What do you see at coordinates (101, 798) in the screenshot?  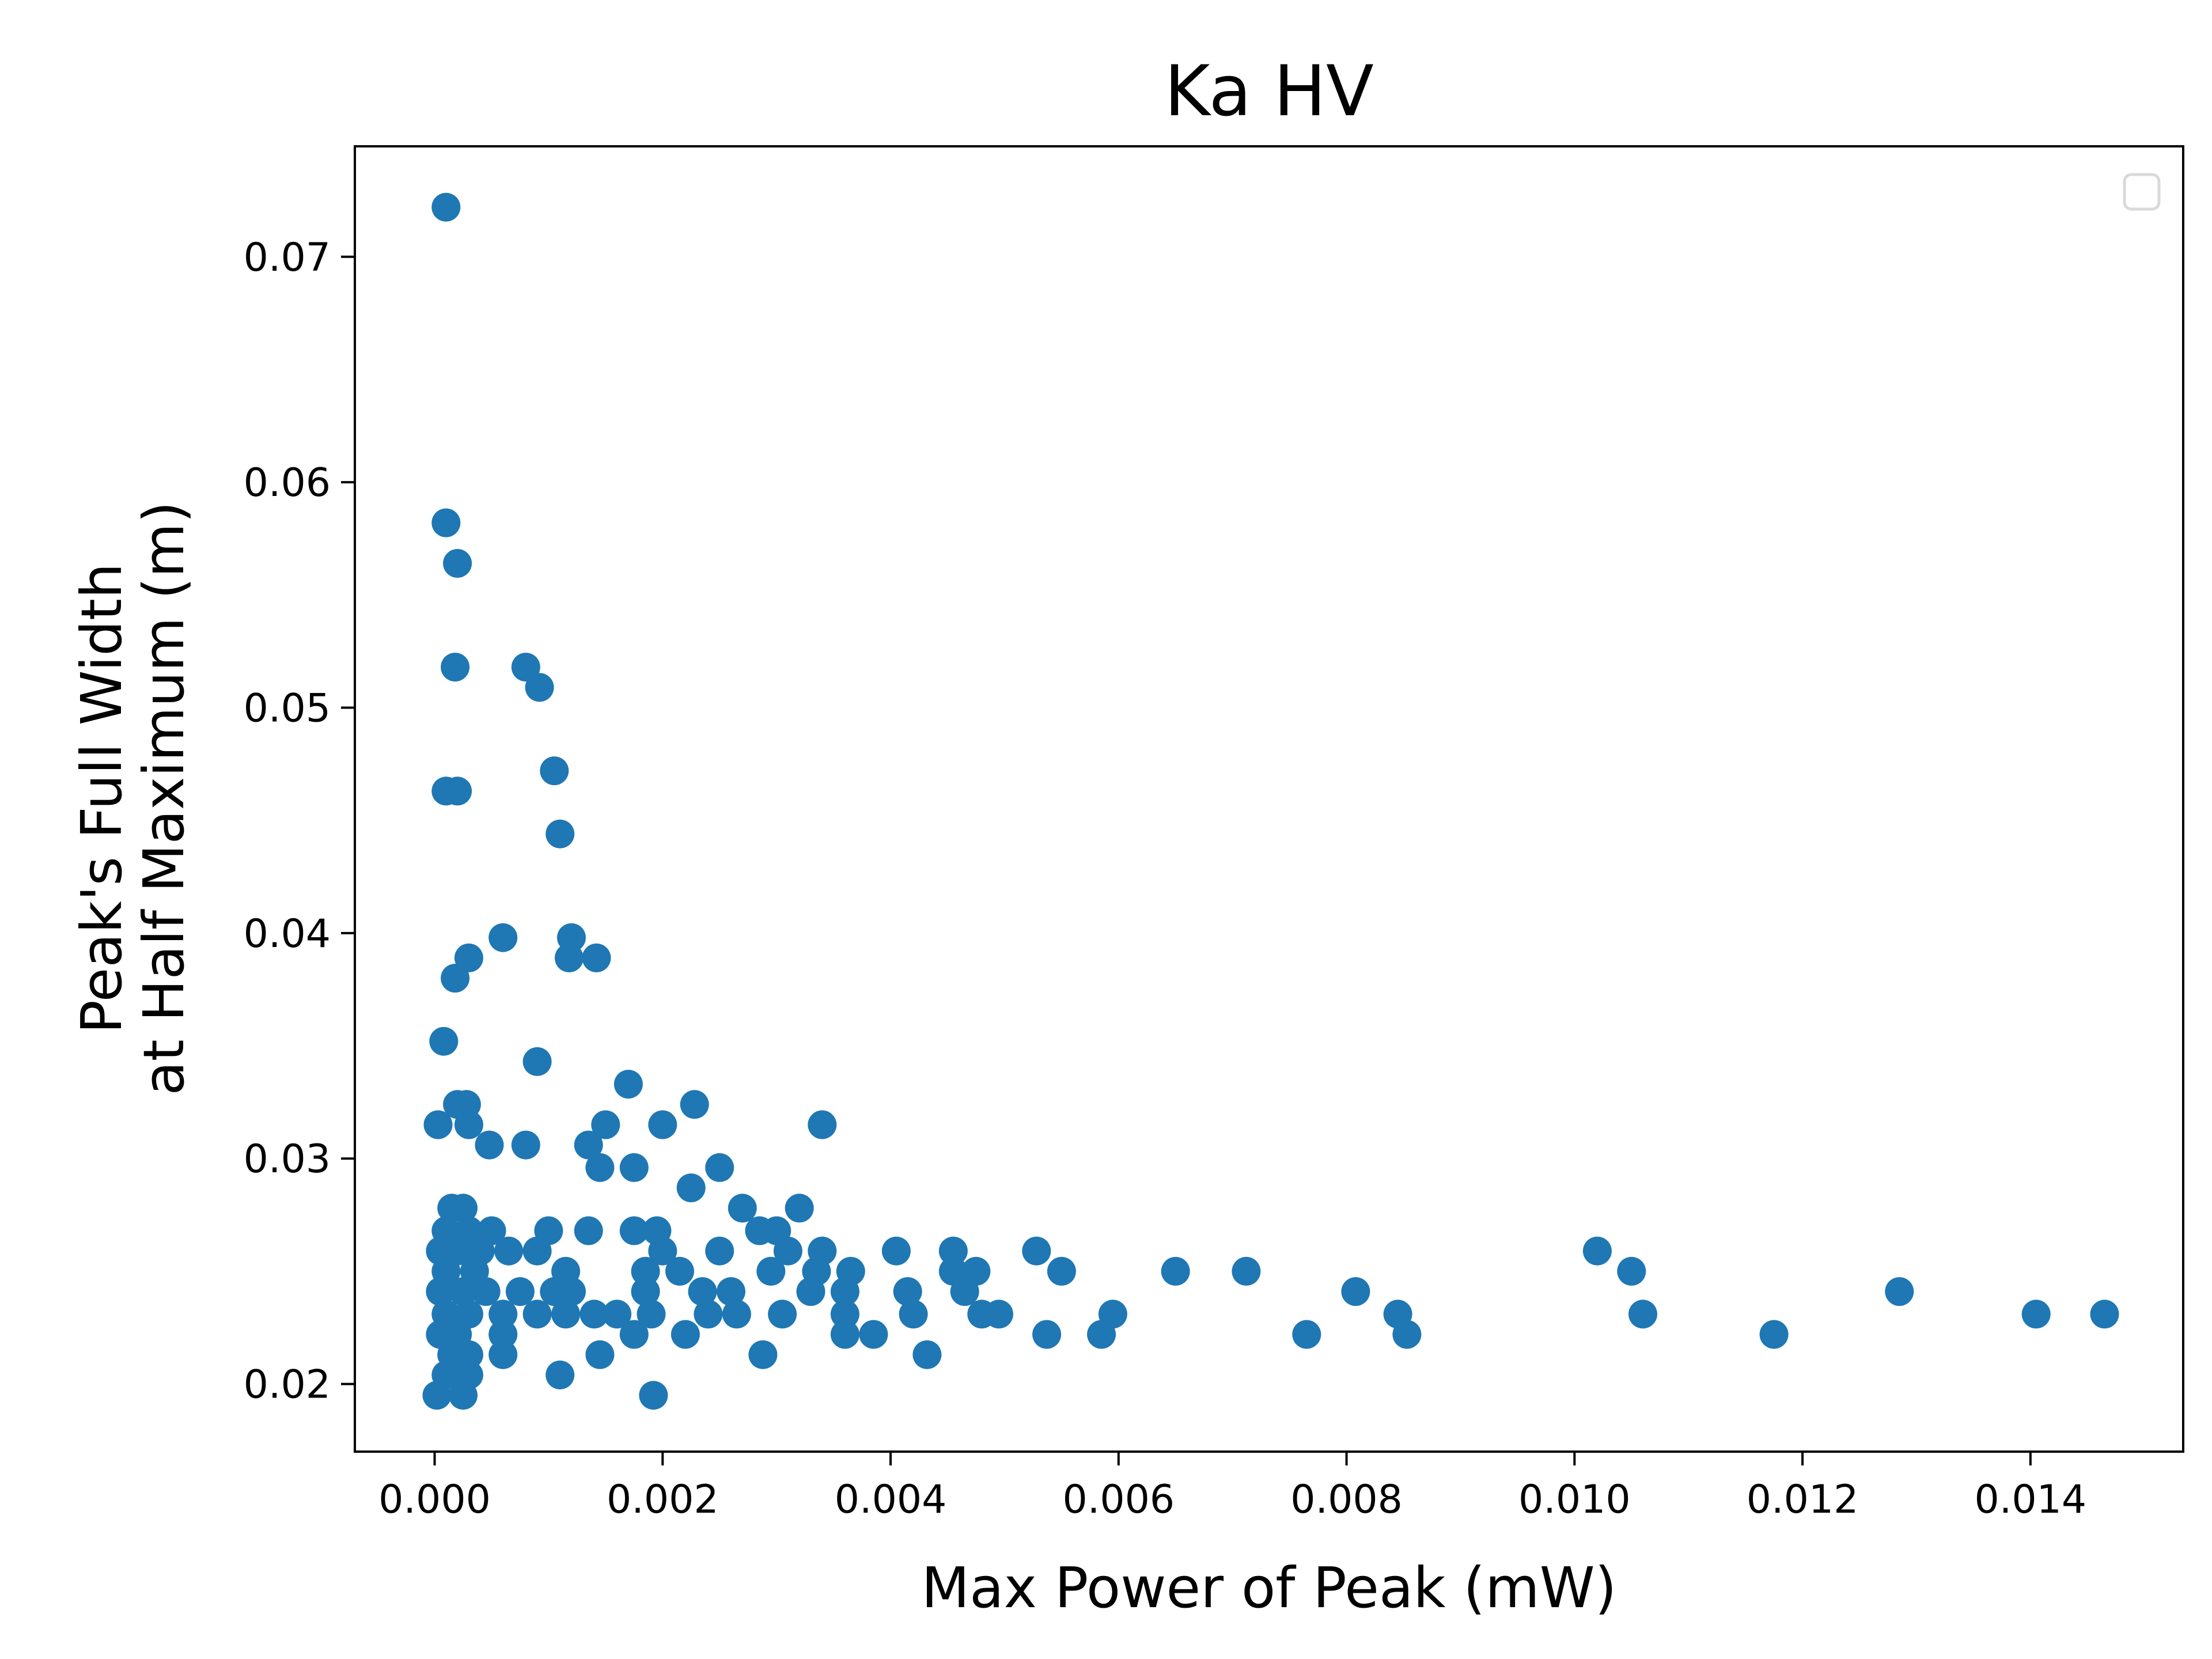 I see `y-axis-label-line-1: Peak's Full Width` at bounding box center [101, 798].